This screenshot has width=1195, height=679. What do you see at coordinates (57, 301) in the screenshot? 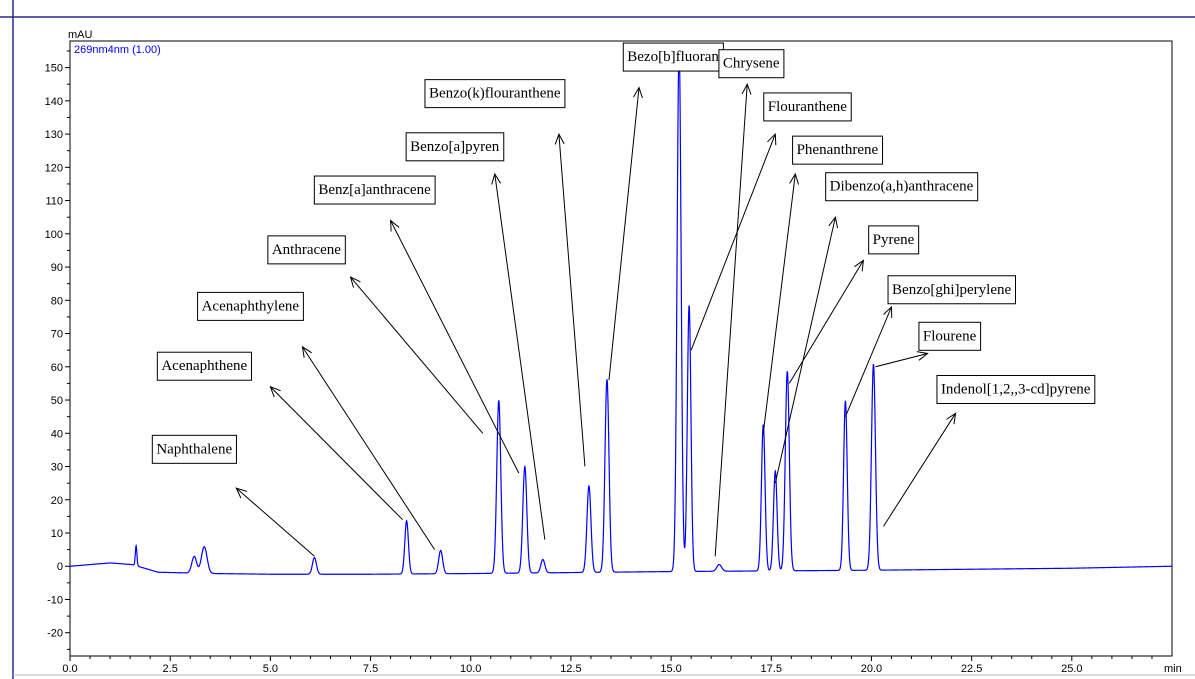
I see `y-tick-label: 80` at bounding box center [57, 301].